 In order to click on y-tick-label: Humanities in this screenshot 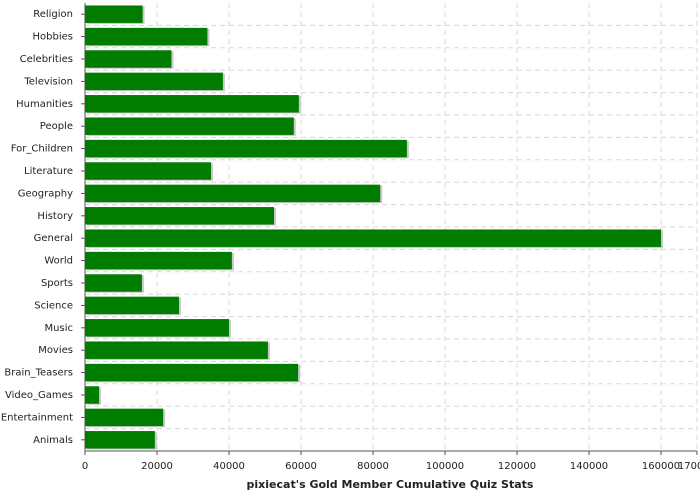, I will do `click(44, 104)`.